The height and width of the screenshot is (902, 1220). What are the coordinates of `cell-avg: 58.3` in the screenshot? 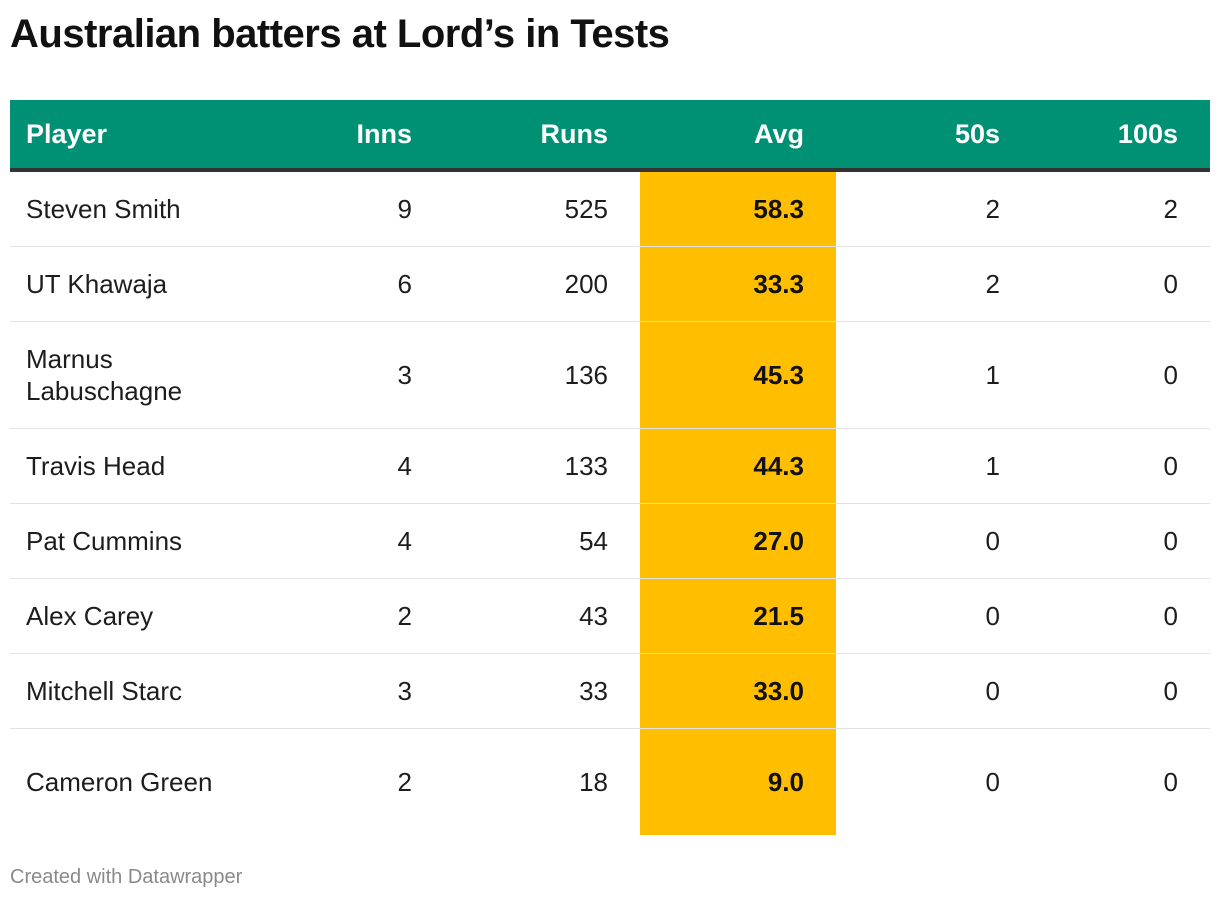 It's located at (738, 209).